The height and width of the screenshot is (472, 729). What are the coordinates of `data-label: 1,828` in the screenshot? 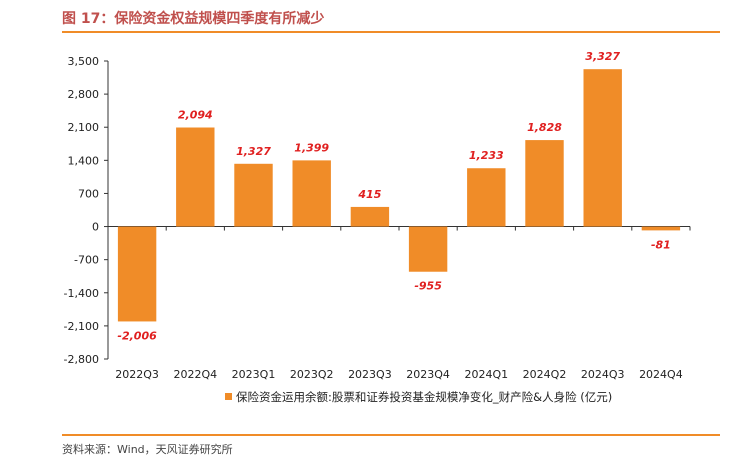 It's located at (544, 127).